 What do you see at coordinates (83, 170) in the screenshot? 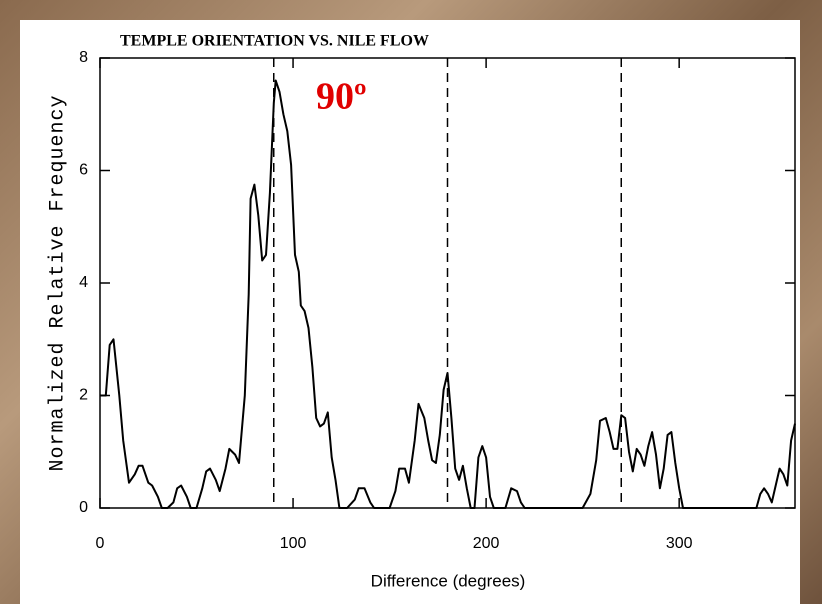
I see `y-tick-label: 6` at bounding box center [83, 170].